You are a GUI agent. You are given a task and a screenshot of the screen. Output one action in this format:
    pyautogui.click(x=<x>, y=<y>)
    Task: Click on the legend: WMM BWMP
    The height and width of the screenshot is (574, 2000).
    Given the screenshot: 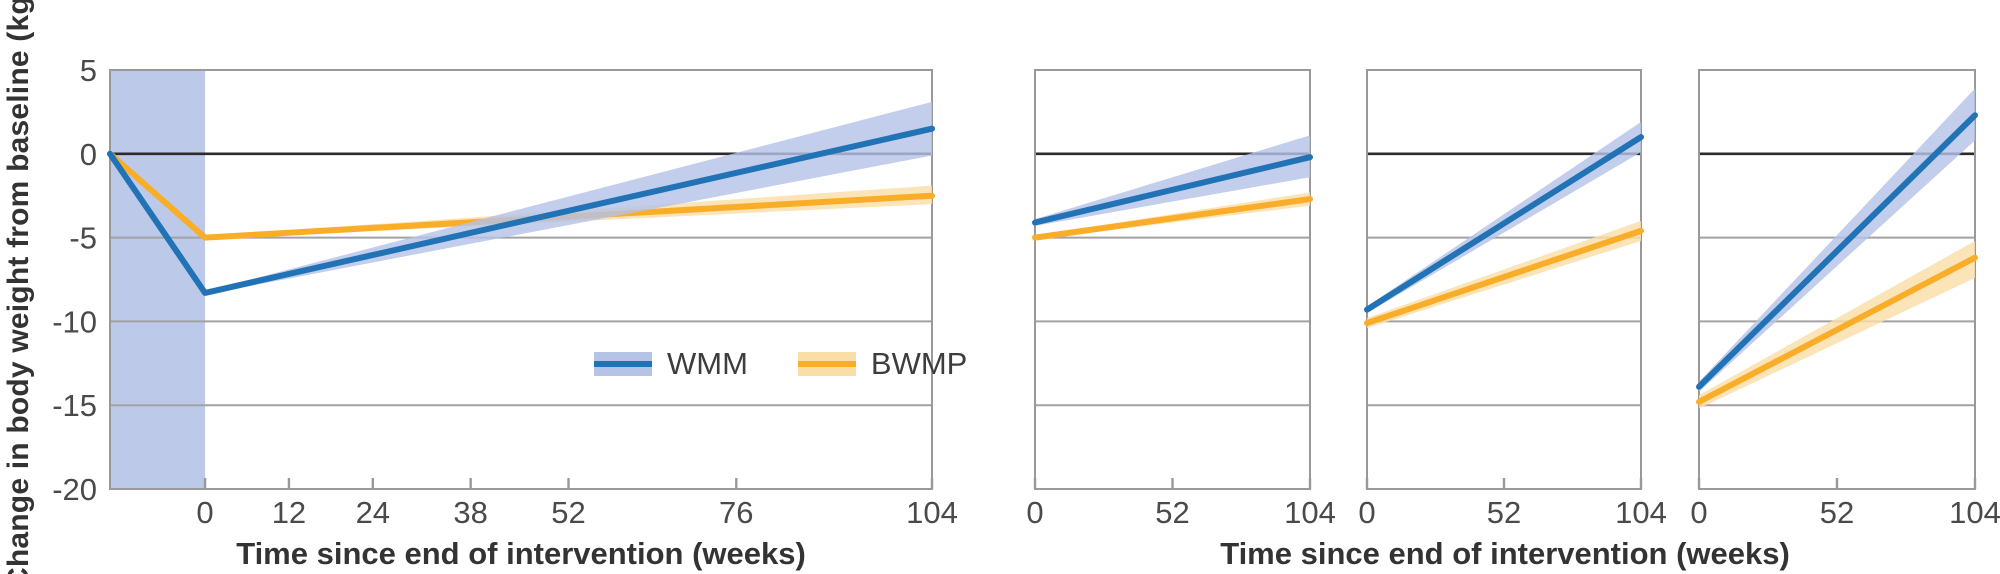 What is the action you would take?
    pyautogui.click(x=780, y=364)
    